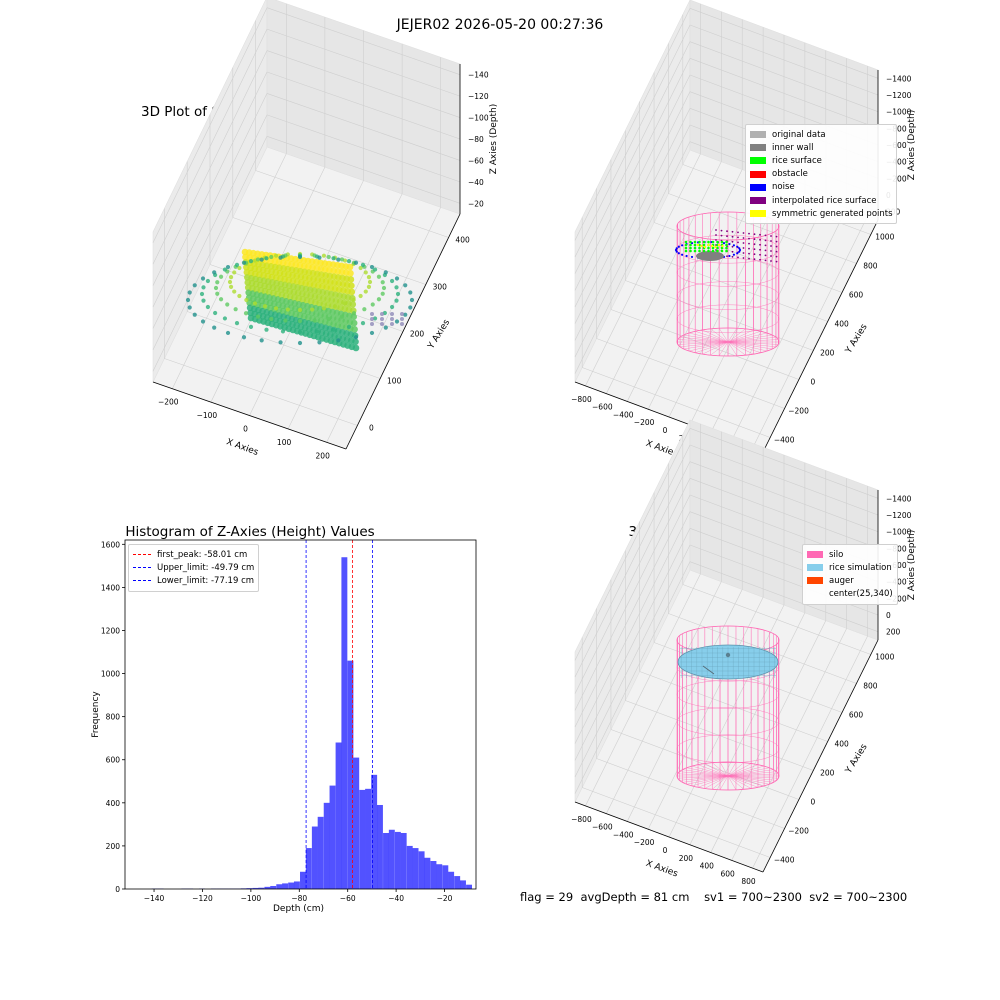  What do you see at coordinates (861, 594) in the screenshot?
I see `legend-label: center(25,340)` at bounding box center [861, 594].